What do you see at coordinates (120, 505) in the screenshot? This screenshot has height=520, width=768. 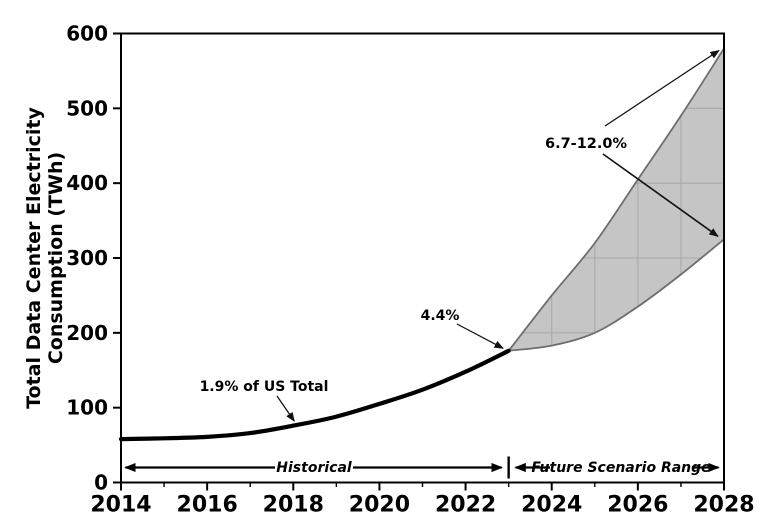 I see `x-tick-label: 2014` at bounding box center [120, 505].